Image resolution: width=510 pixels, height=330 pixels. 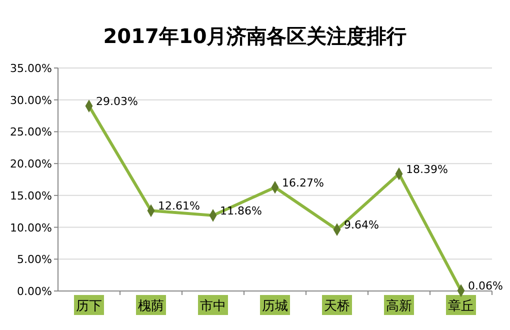 What do you see at coordinates (31, 227) in the screenshot?
I see `y-tick-label: 10.00%` at bounding box center [31, 227].